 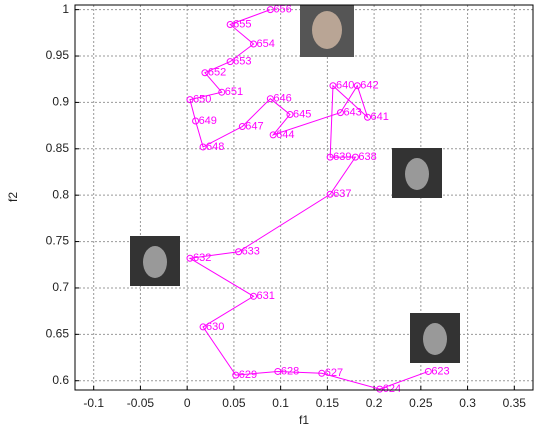 What do you see at coordinates (215, 327) in the screenshot?
I see `point-label: 630` at bounding box center [215, 327].